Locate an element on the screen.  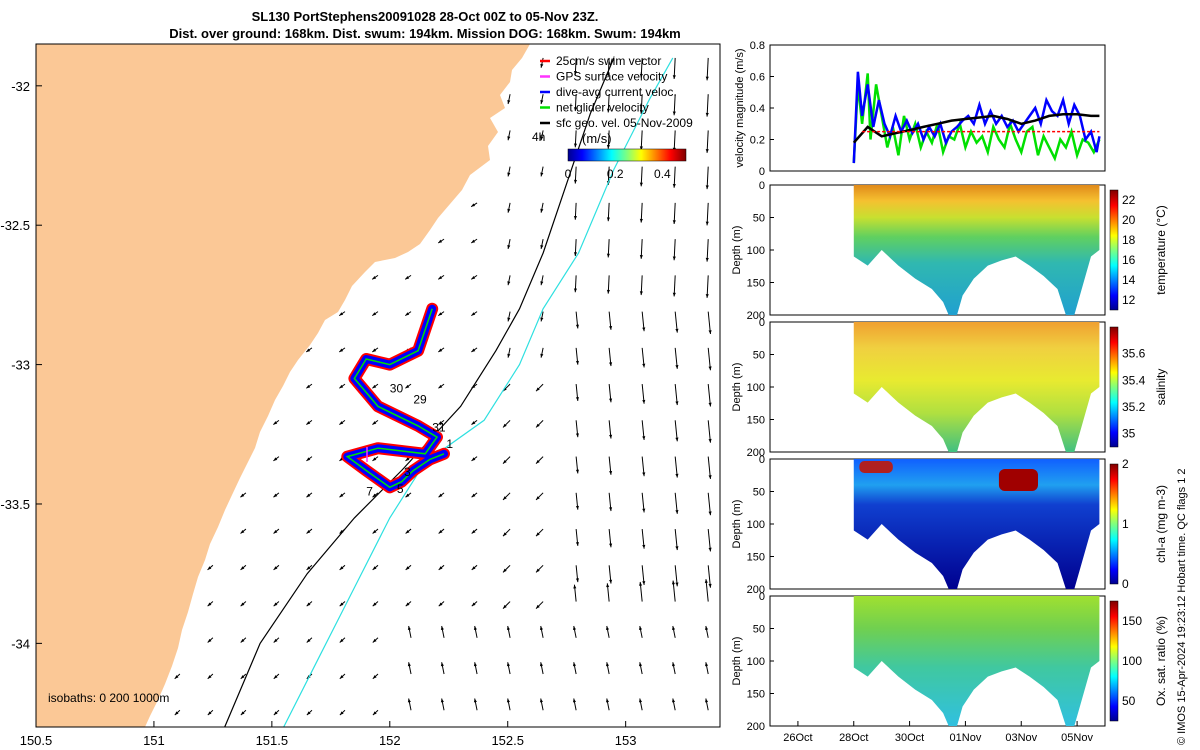
glider-track-net-velocity is located at coordinates (395, 398).